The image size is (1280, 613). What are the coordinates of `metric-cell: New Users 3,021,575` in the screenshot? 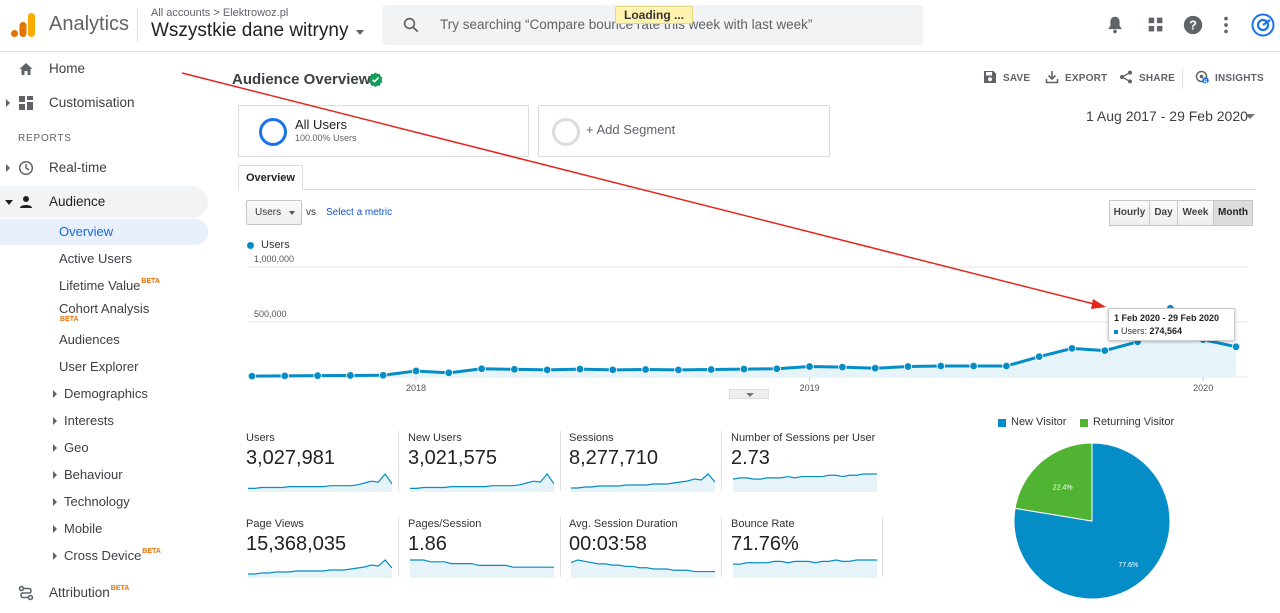 It's located at (487, 472).